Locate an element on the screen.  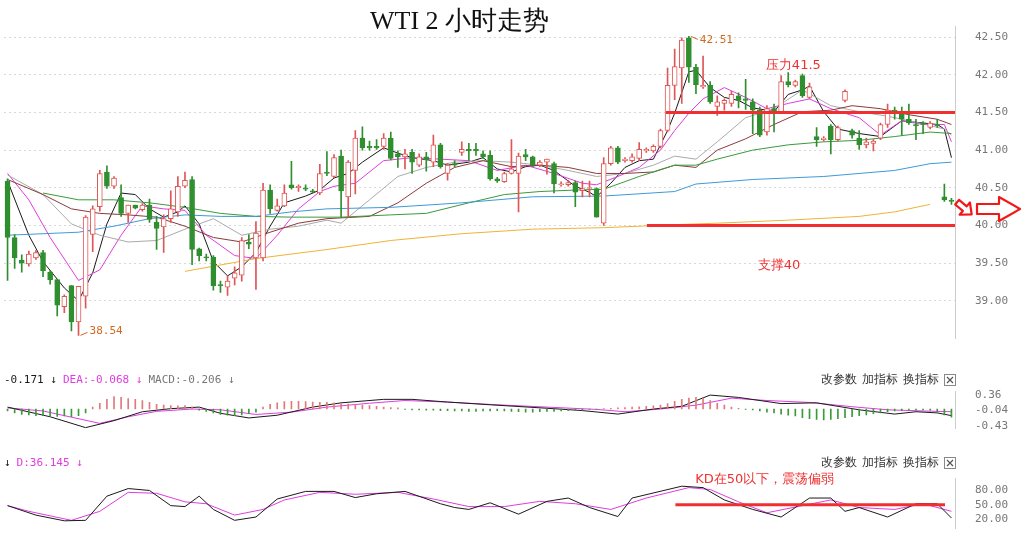
y-tick-label: 20.00 is located at coordinates (992, 518).